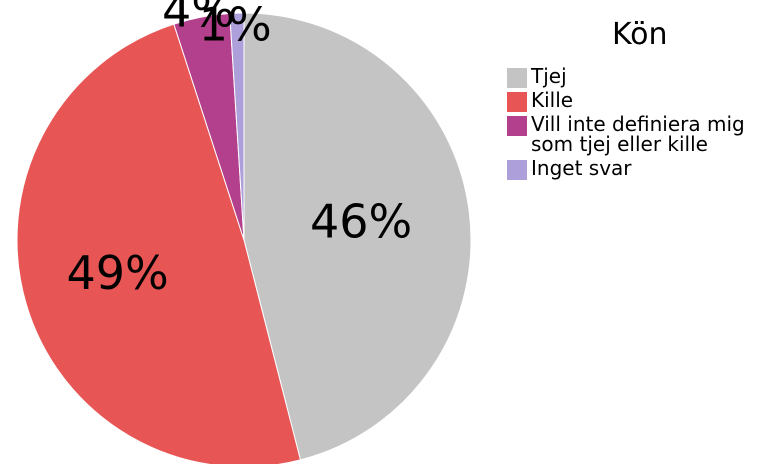  Describe the element at coordinates (645, 100) in the screenshot. I see `legend-item-kille: Kille` at that location.